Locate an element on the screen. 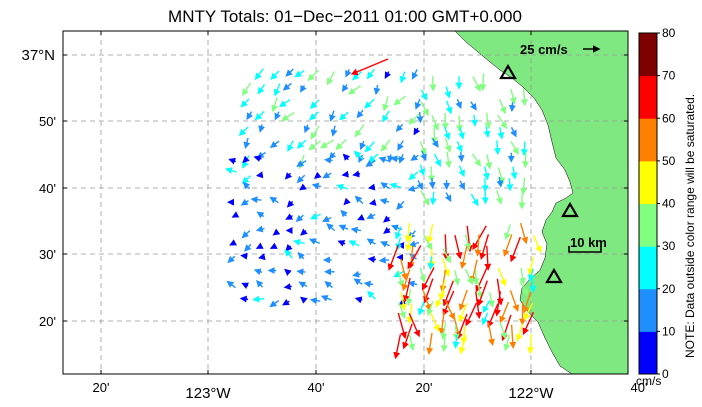  x-tick-label: 122°W is located at coordinates (531, 393).